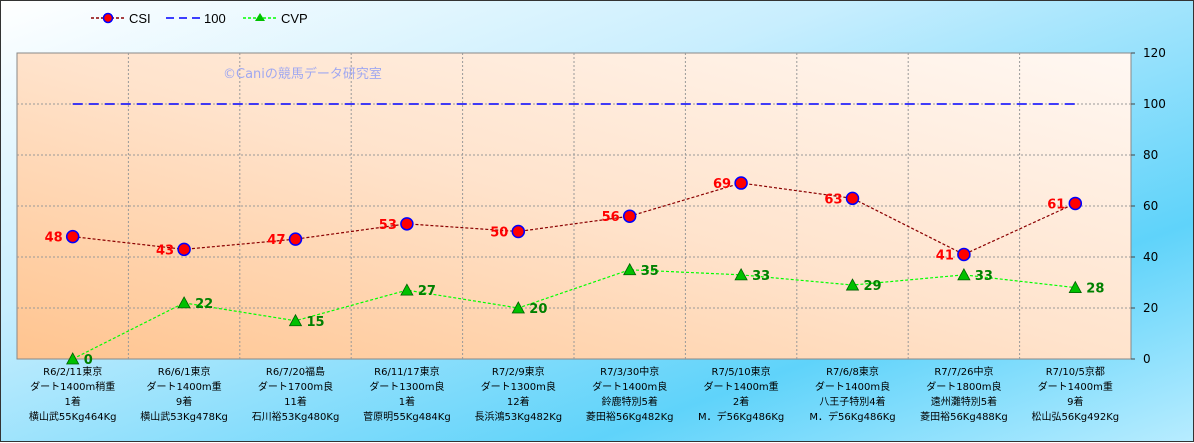 This screenshot has height=443, width=1194. Describe the element at coordinates (388, 225) in the screenshot. I see `csi-data-label: 53` at that location.